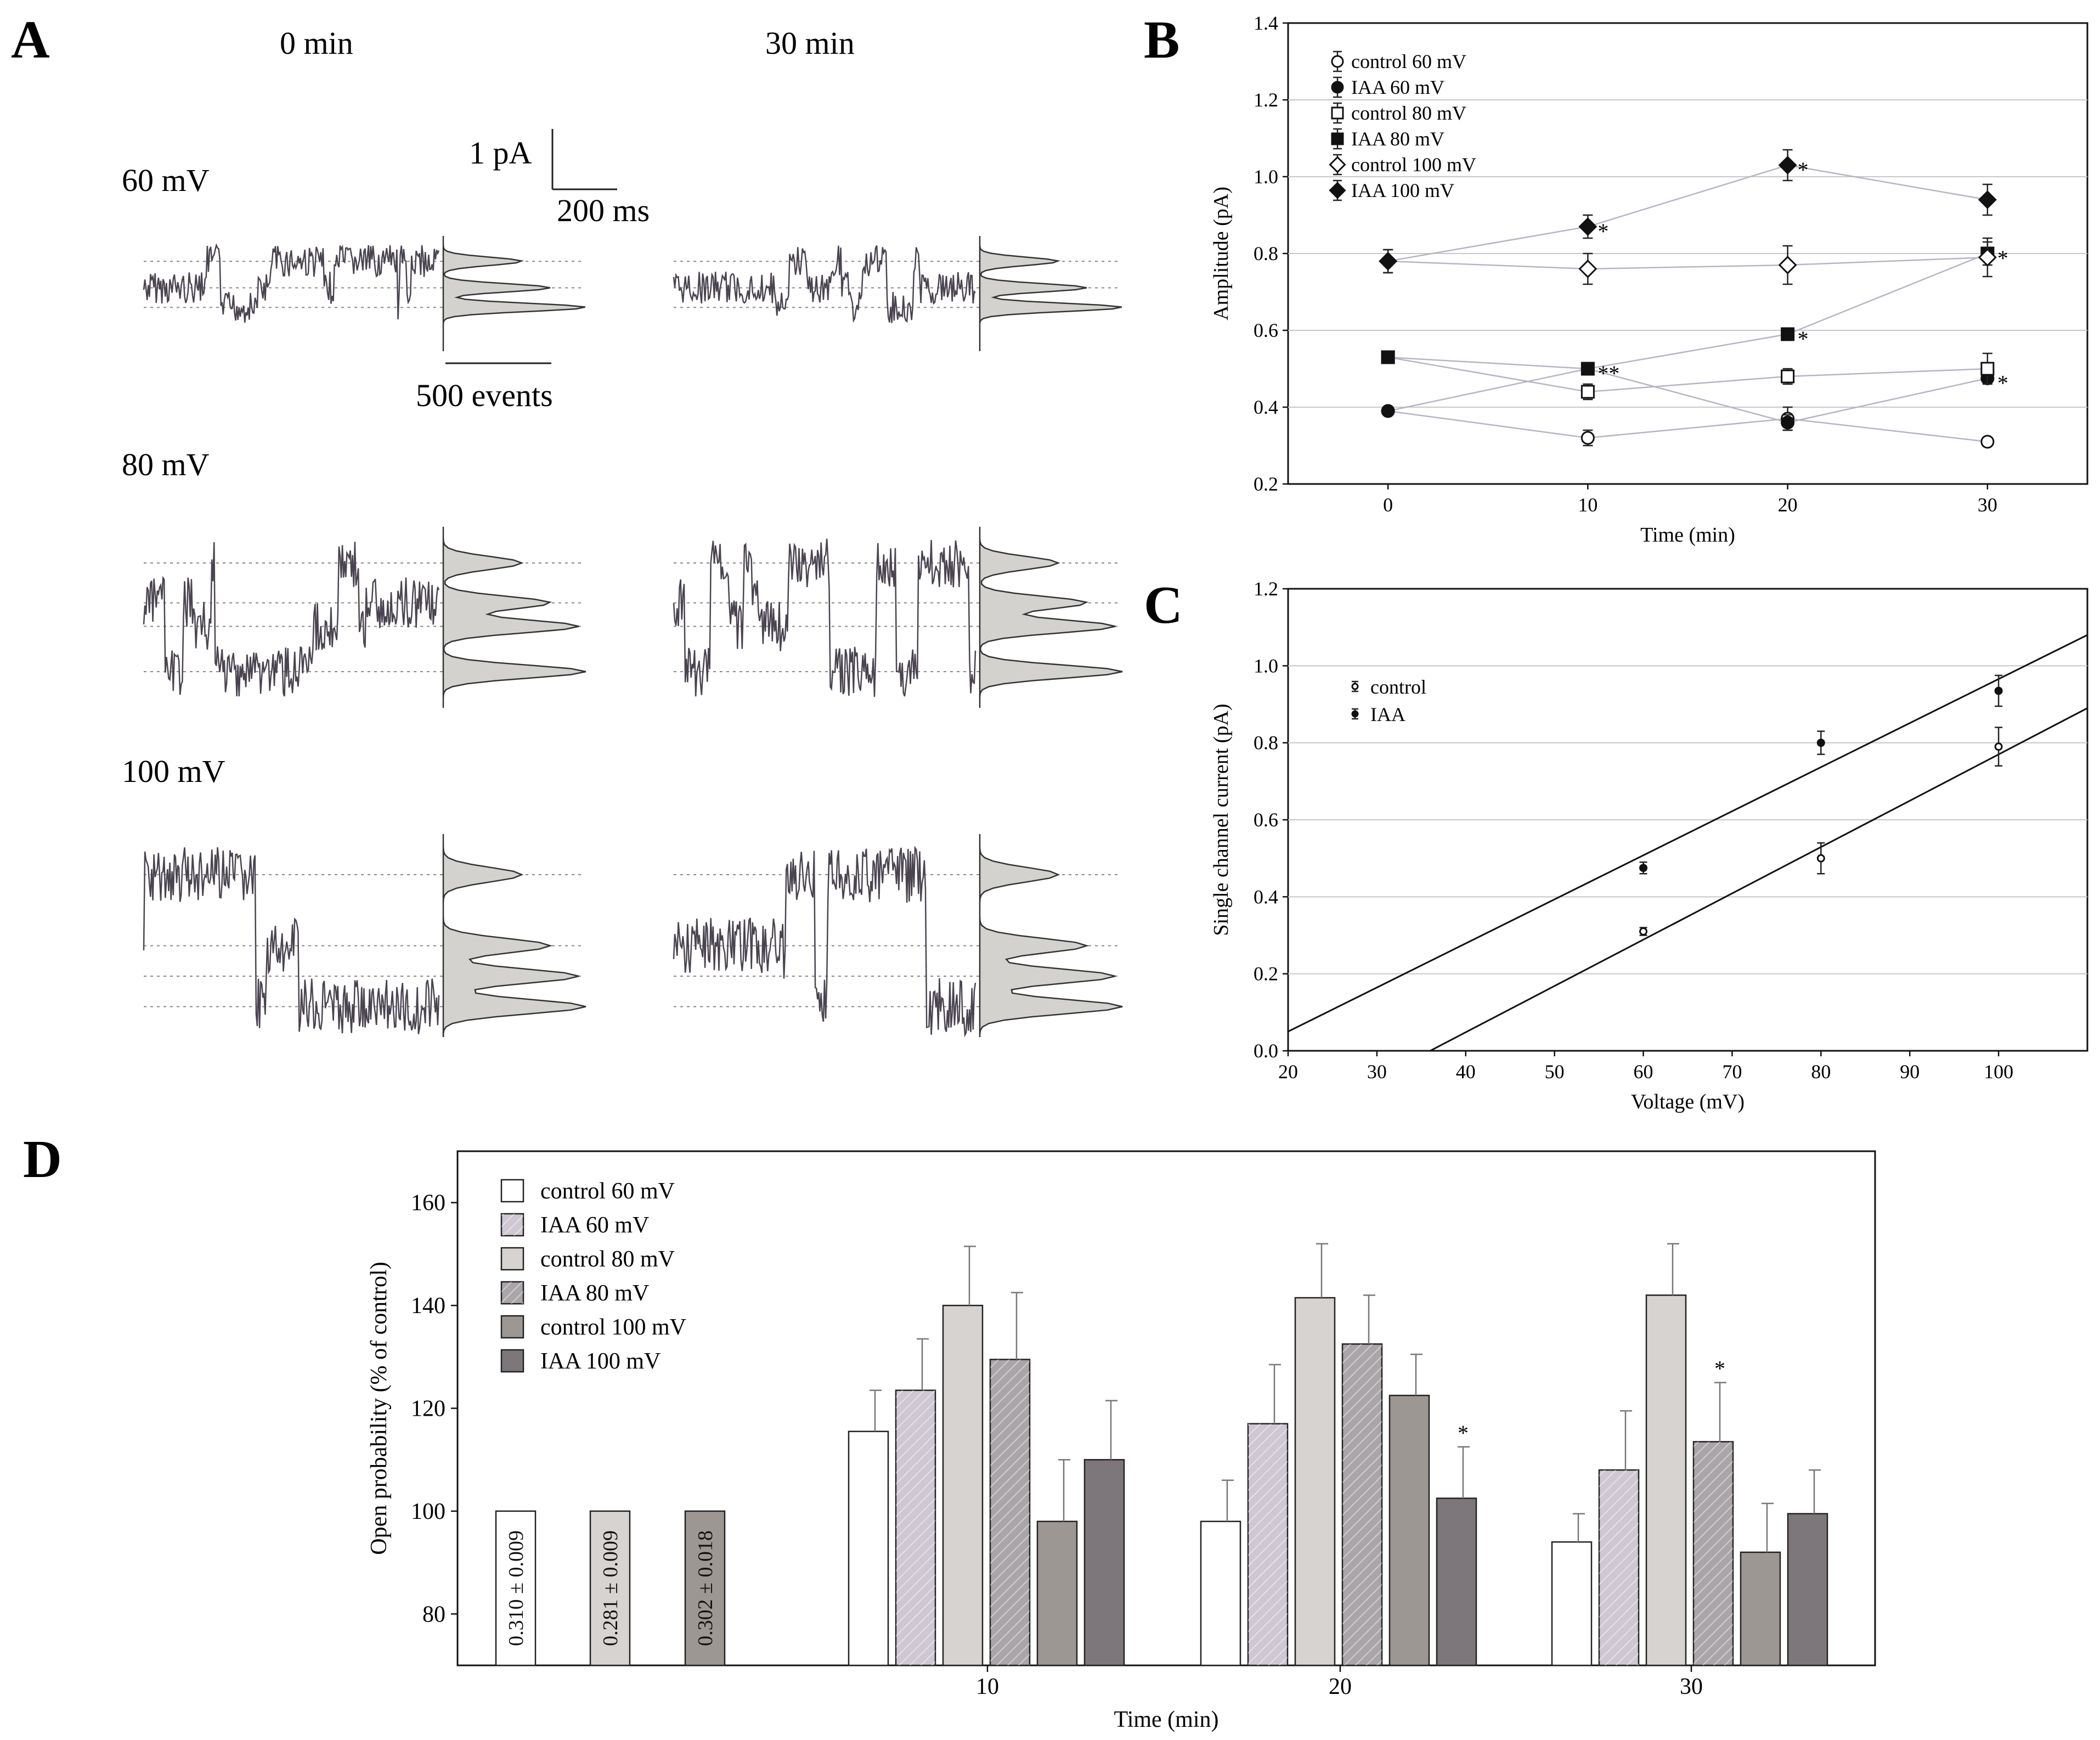  I want to click on amplitude-histogram-r2-c1, so click(1051, 936).